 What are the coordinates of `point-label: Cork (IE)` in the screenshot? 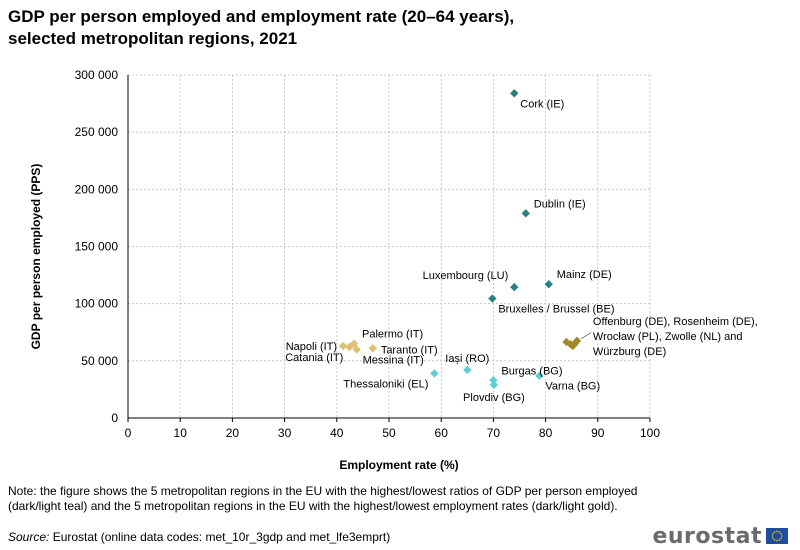 It's located at (542, 104).